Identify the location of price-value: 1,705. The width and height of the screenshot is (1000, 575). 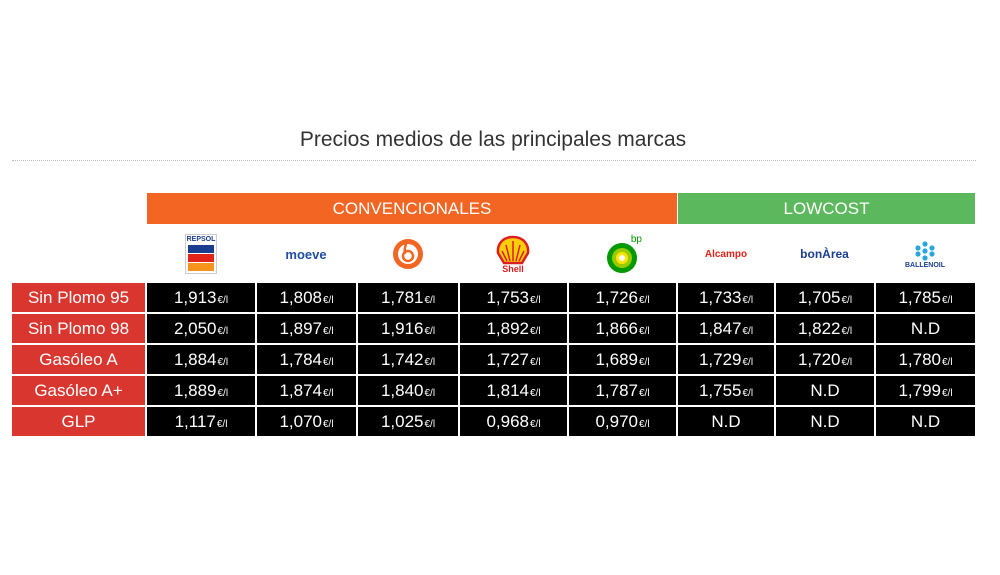
(819, 297).